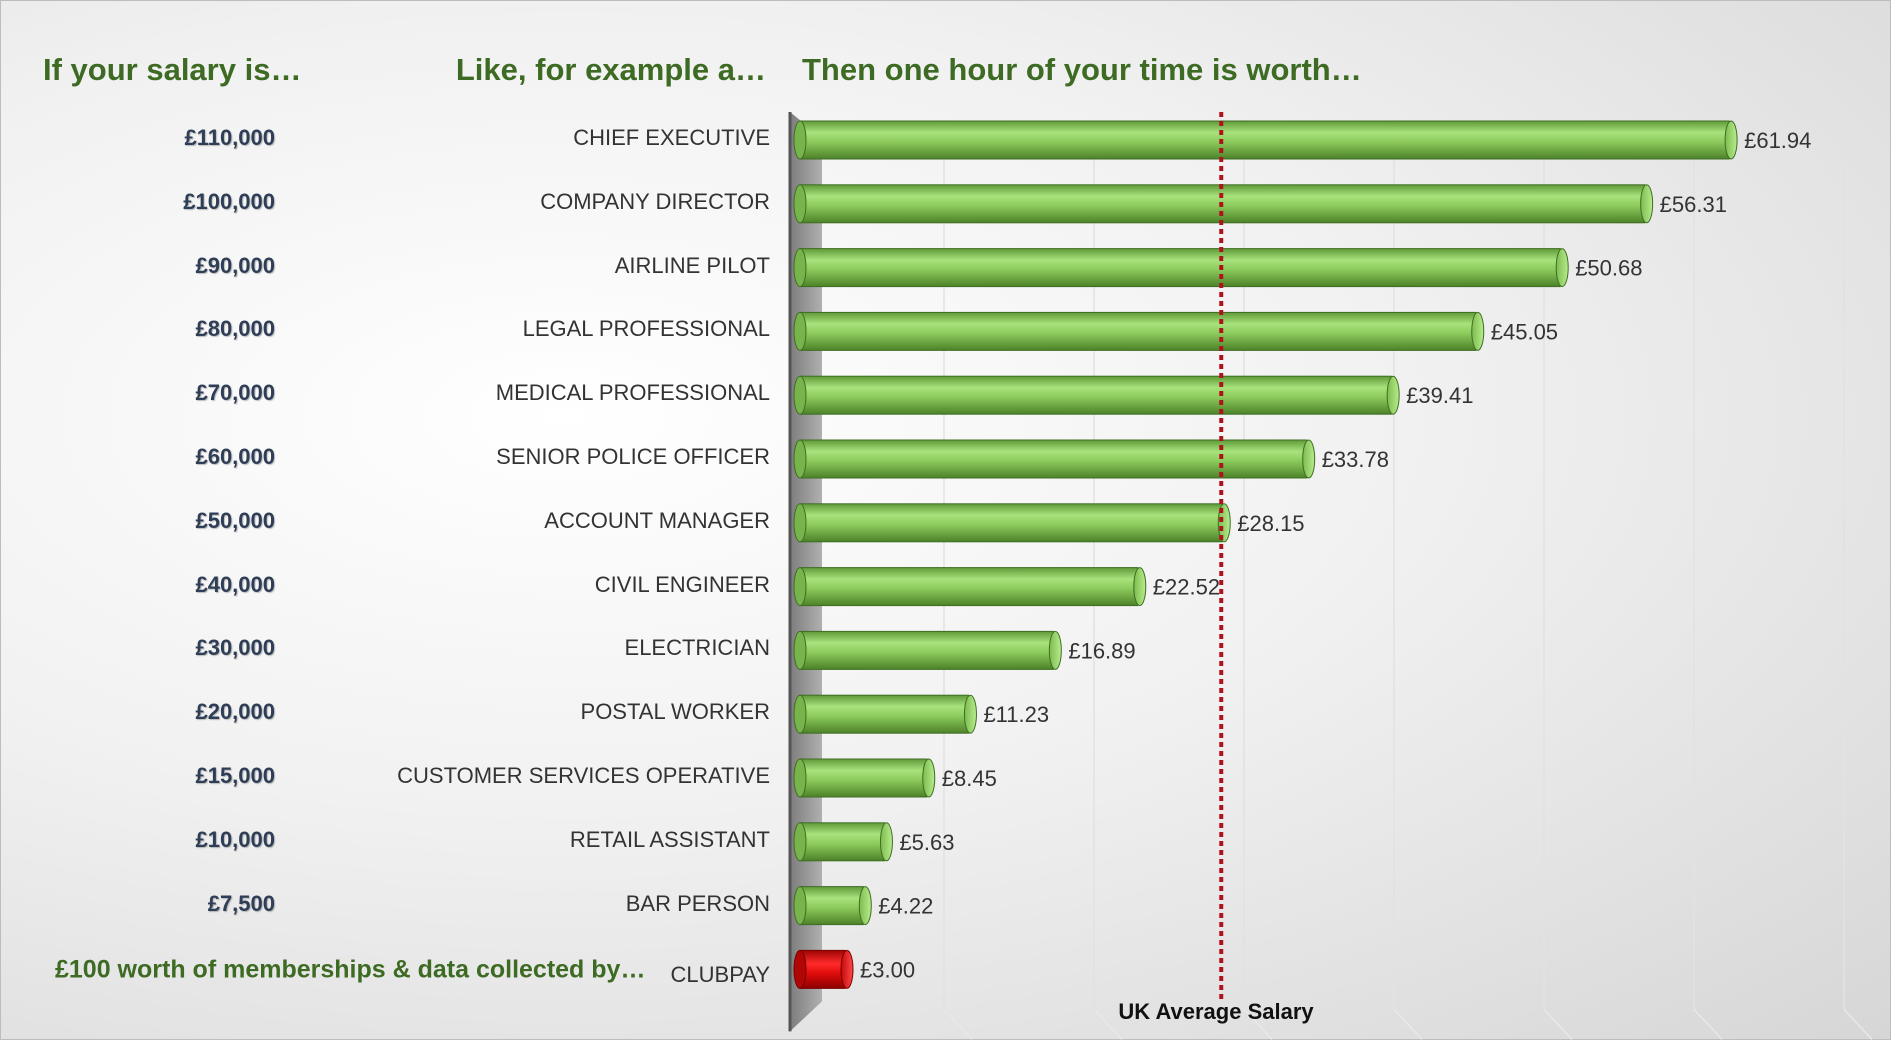  What do you see at coordinates (675, 712) in the screenshot?
I see `job-label: POSTAL WORKER` at bounding box center [675, 712].